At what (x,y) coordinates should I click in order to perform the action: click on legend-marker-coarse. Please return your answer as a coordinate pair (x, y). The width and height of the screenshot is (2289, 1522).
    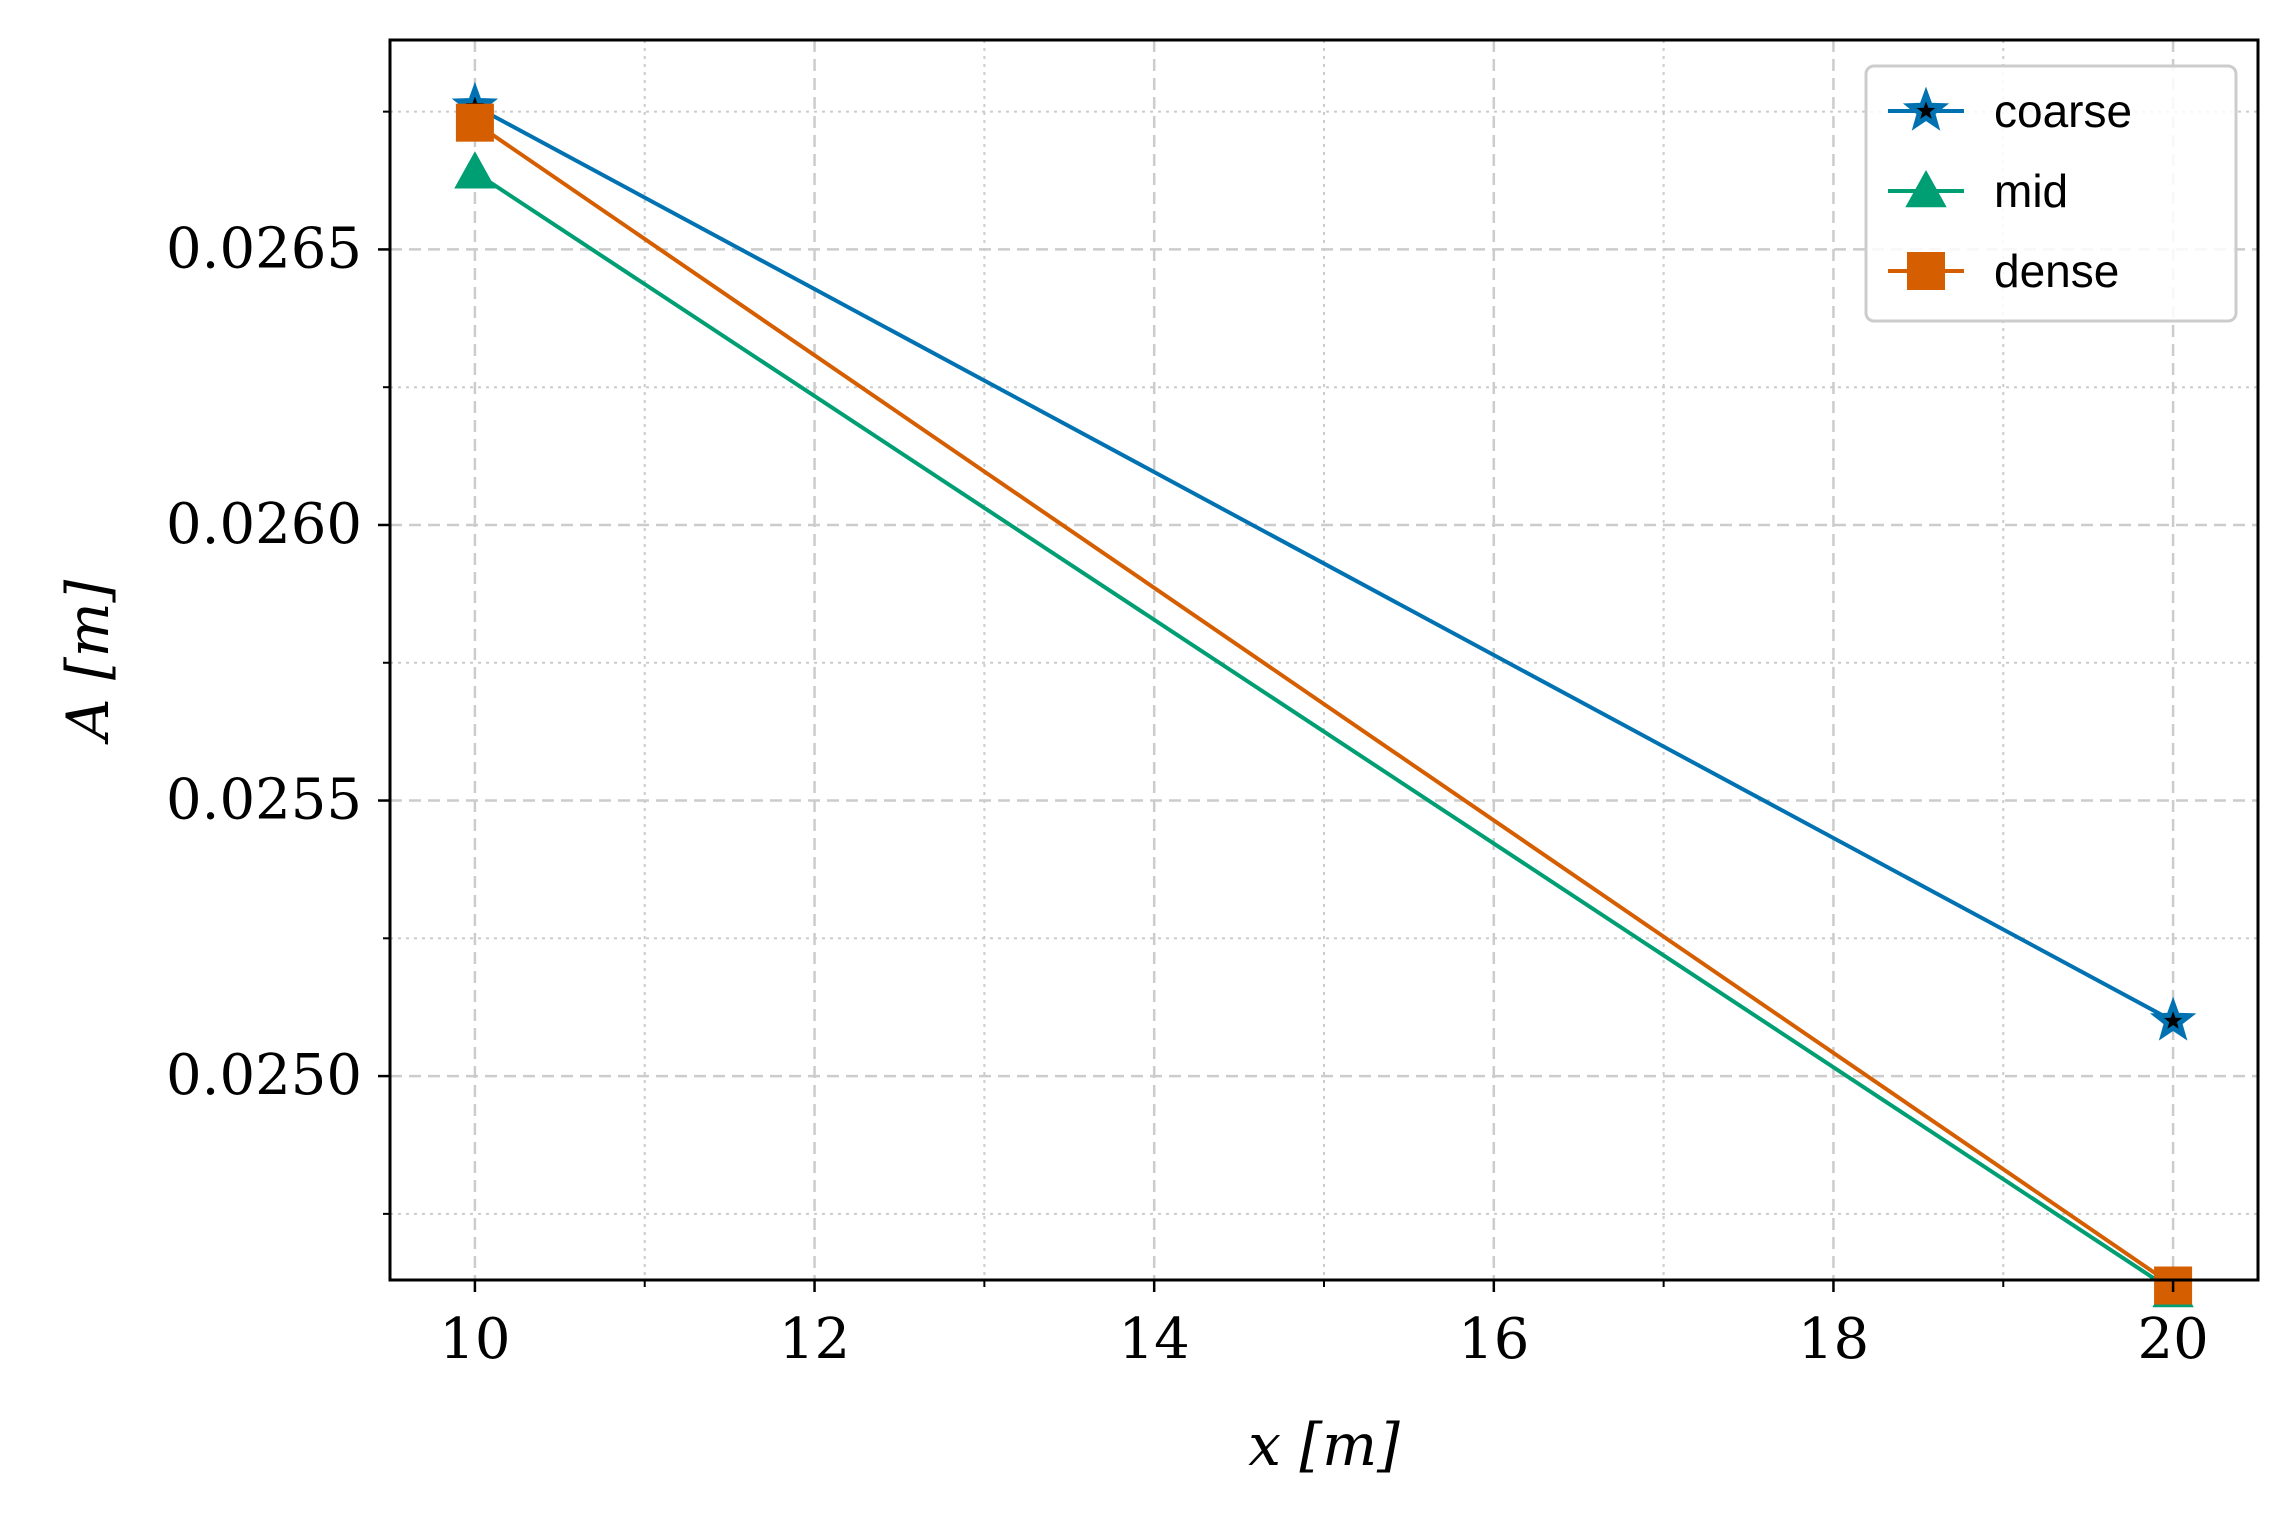
    Looking at the image, I should click on (1926, 108).